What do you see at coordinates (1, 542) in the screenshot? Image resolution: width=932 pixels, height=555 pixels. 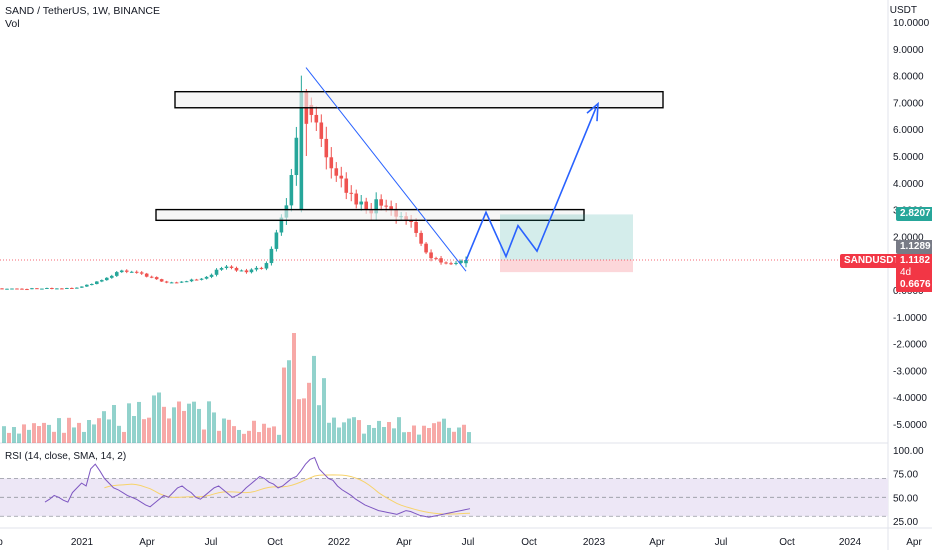 I see `time-tick-label: p` at bounding box center [1, 542].